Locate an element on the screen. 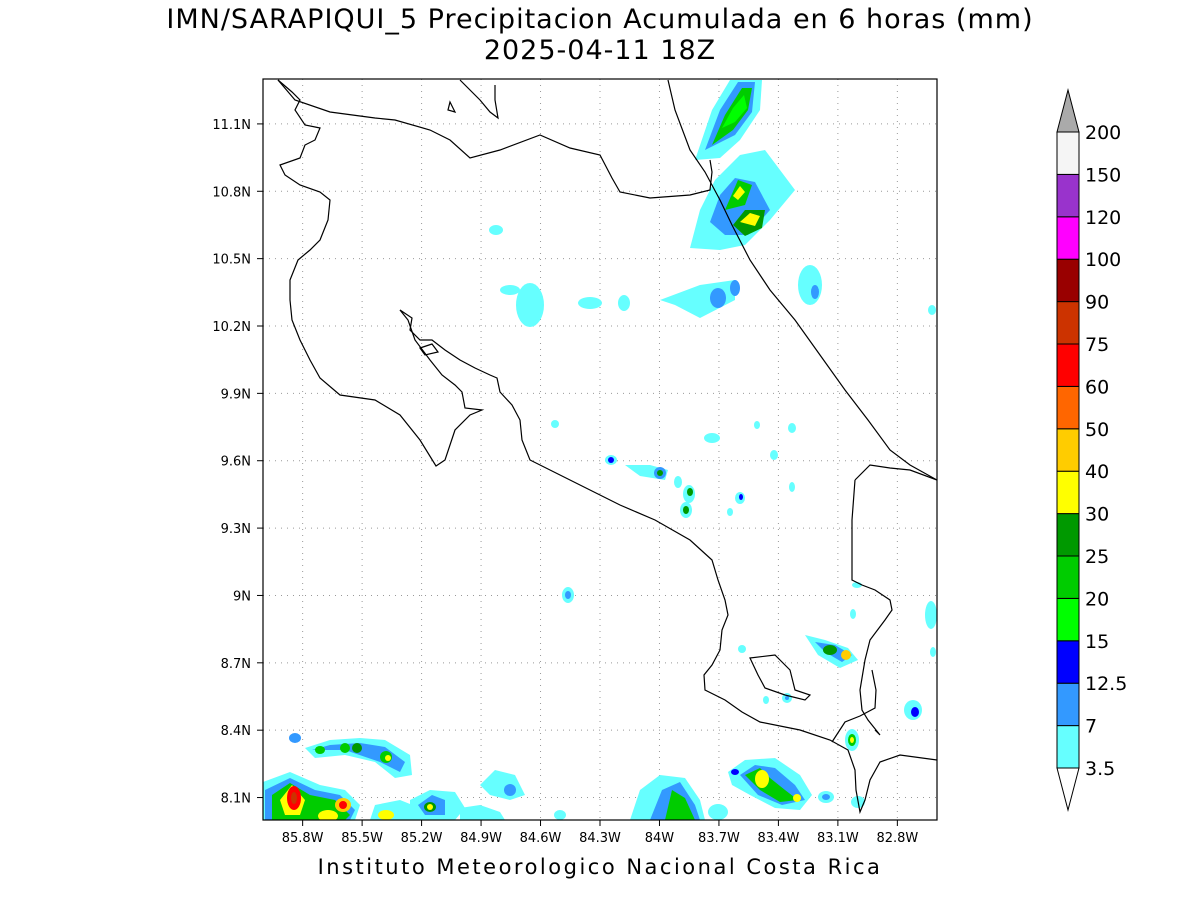  colorbar-level-label: 15 is located at coordinates (1097, 642).